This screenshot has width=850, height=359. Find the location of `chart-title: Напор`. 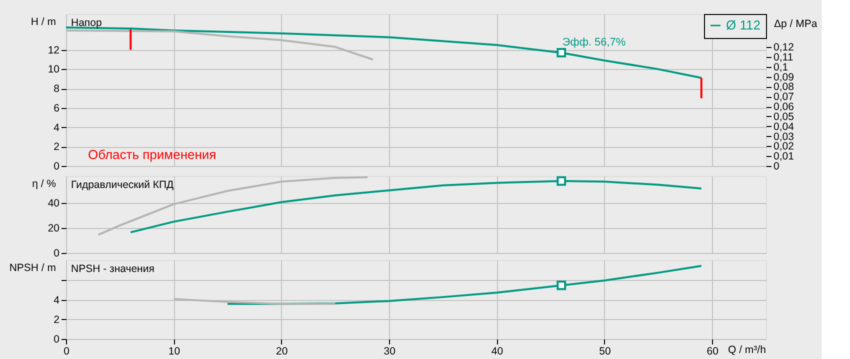

chart-title: Напор is located at coordinates (86, 23).